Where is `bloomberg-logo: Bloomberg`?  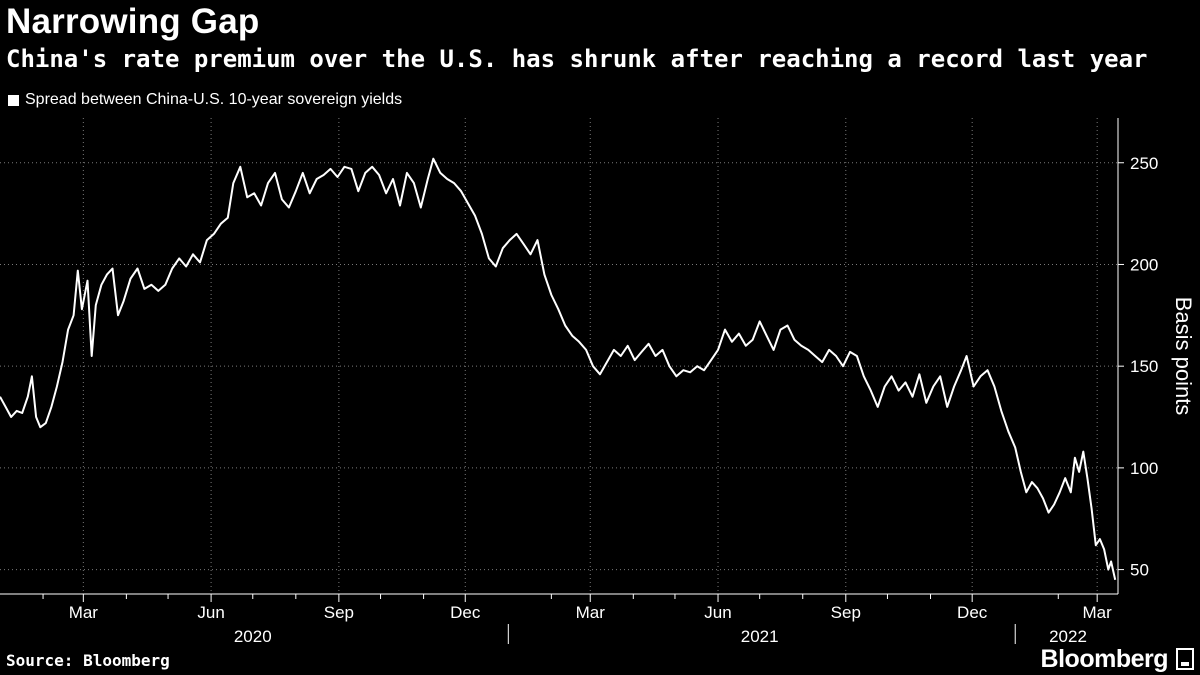
bloomberg-logo: Bloomberg is located at coordinates (1104, 659).